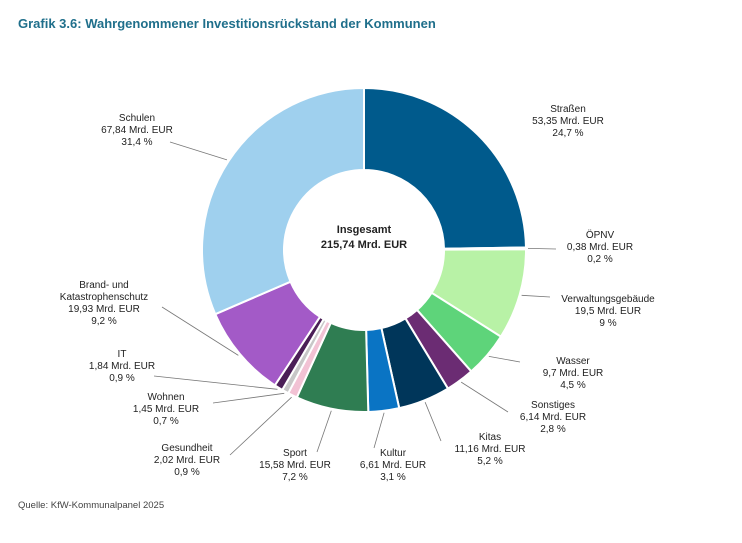 The height and width of the screenshot is (543, 742). I want to click on slice-label-line: 1,45 Mrd. EUR, so click(166, 409).